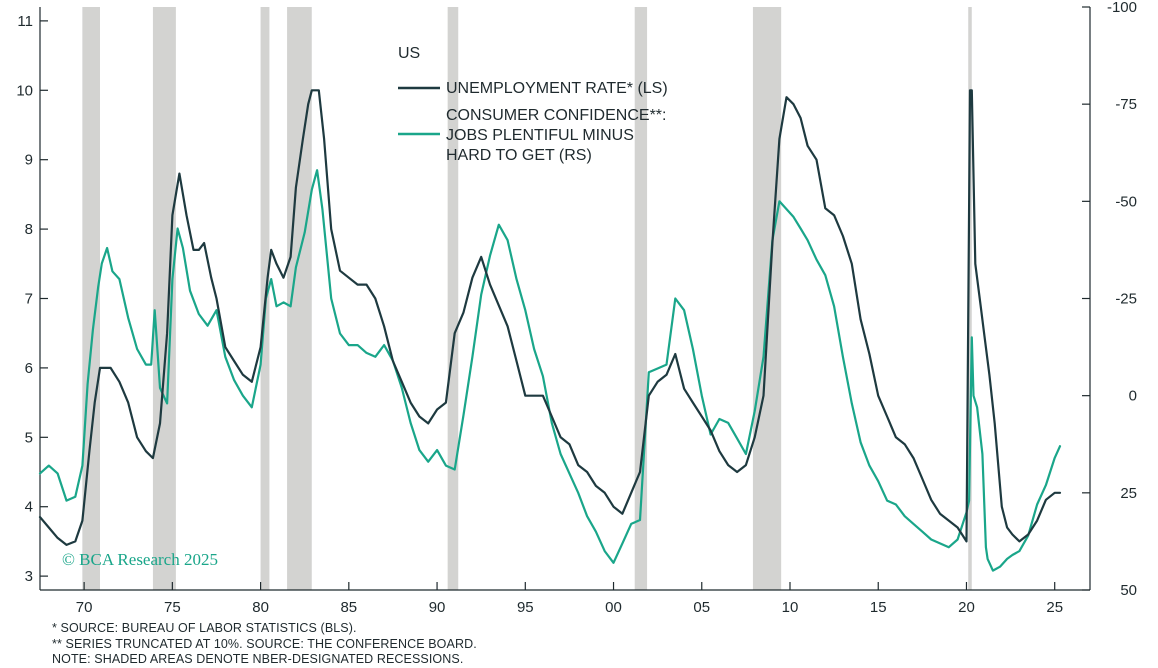  What do you see at coordinates (29, 368) in the screenshot?
I see `left-tick-label: 6` at bounding box center [29, 368].